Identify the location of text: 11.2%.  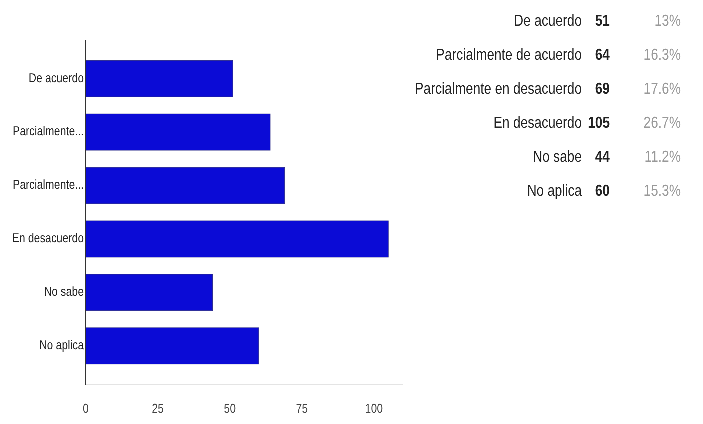
(662, 158).